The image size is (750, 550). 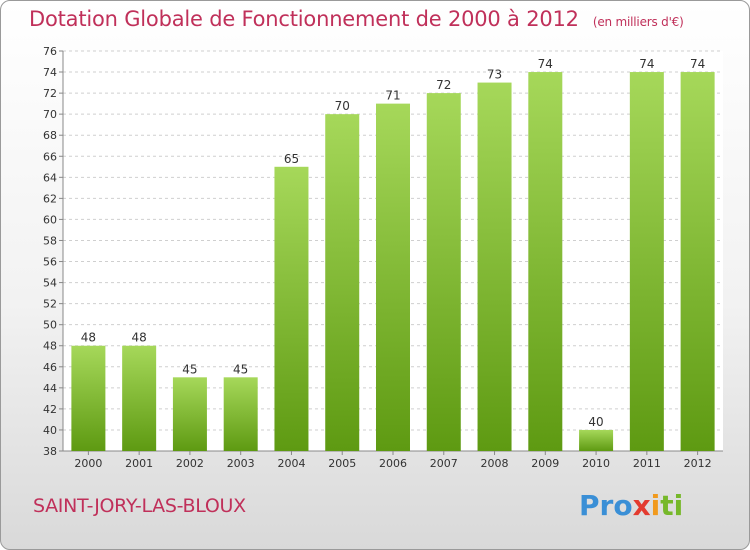 What do you see at coordinates (443, 85) in the screenshot?
I see `bar-value-label: 72` at bounding box center [443, 85].